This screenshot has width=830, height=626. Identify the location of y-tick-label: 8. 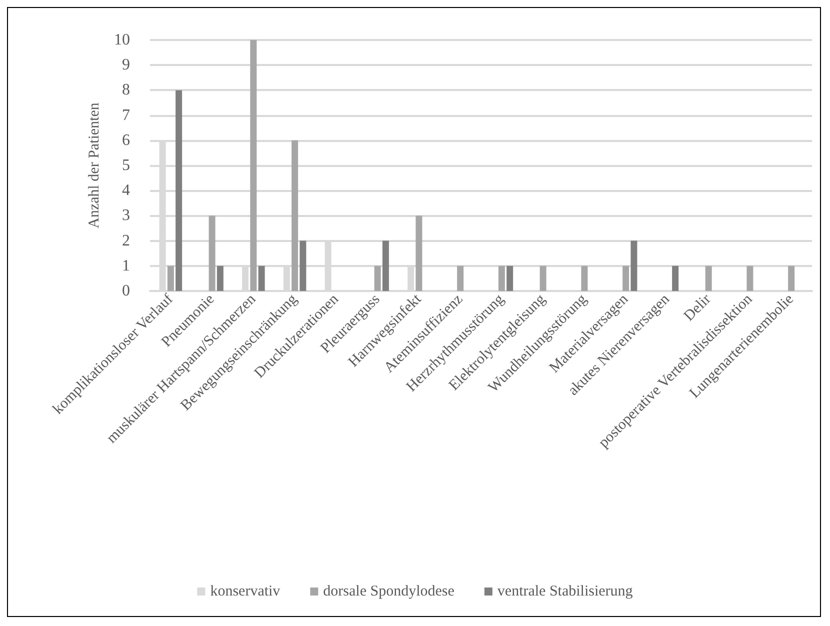
(126, 90).